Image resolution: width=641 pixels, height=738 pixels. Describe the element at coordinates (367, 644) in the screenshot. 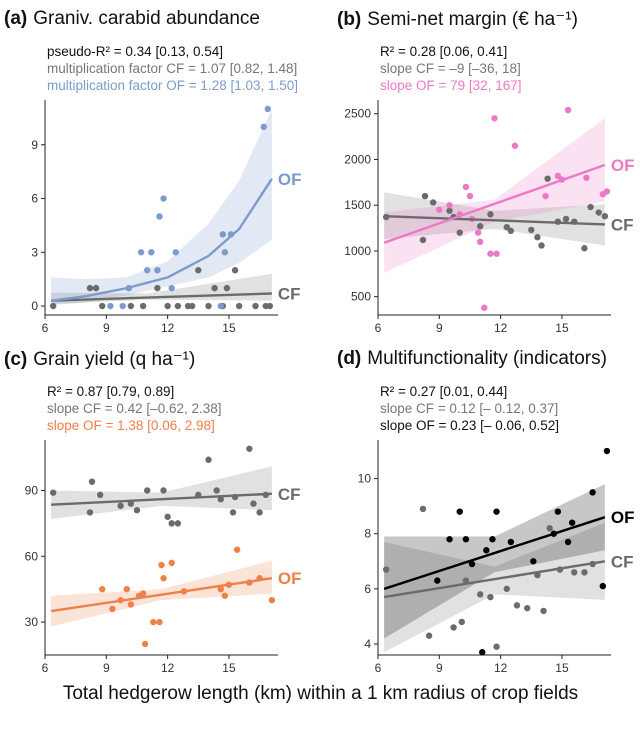

I see `y-tick-label: 4` at that location.